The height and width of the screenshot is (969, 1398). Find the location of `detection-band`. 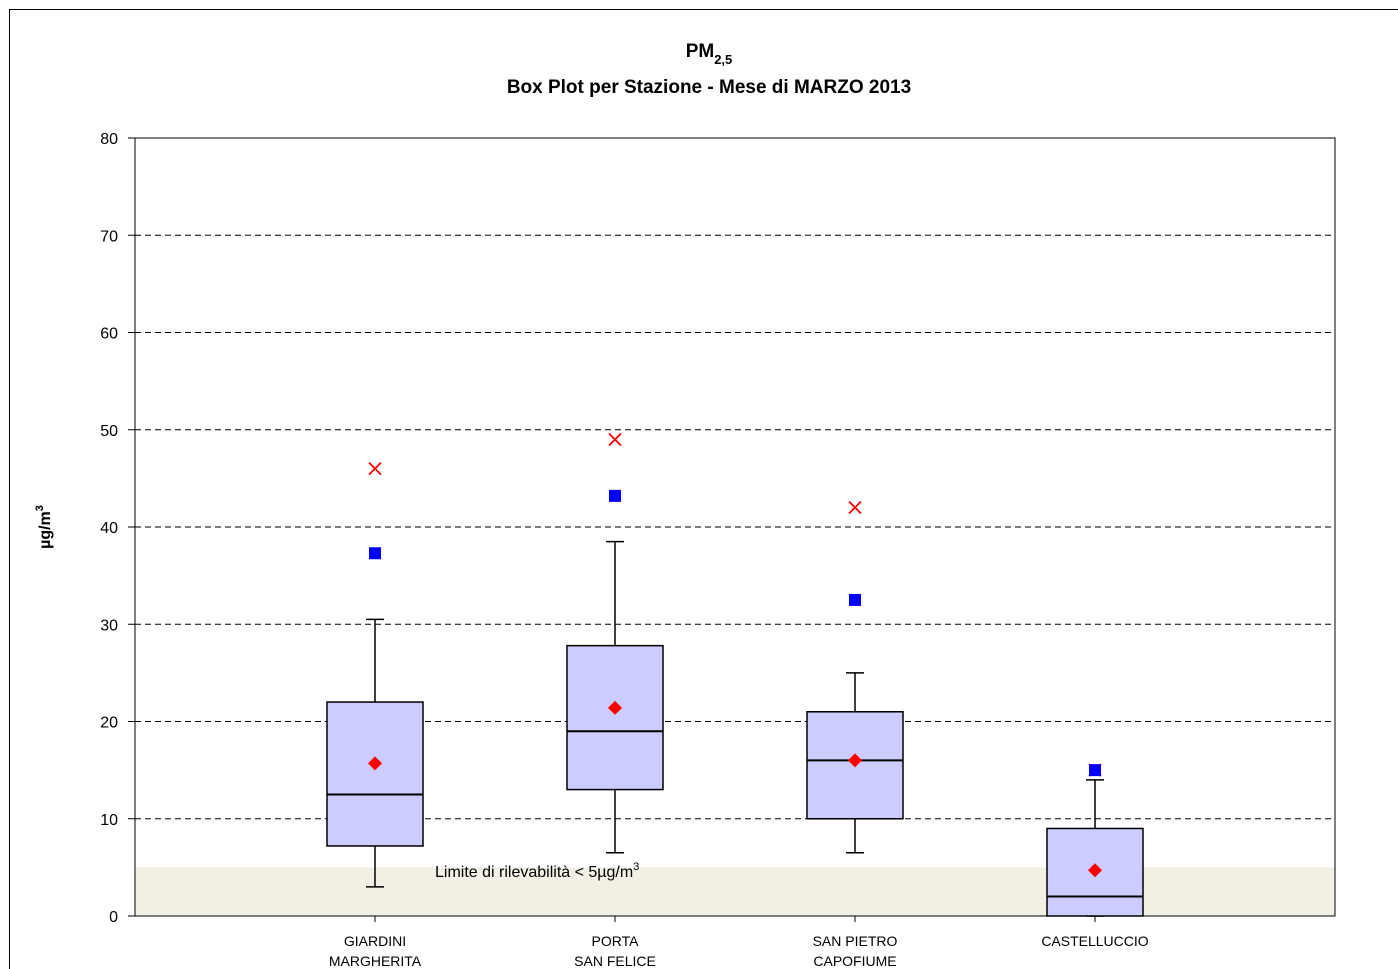

detection-band is located at coordinates (735, 891).